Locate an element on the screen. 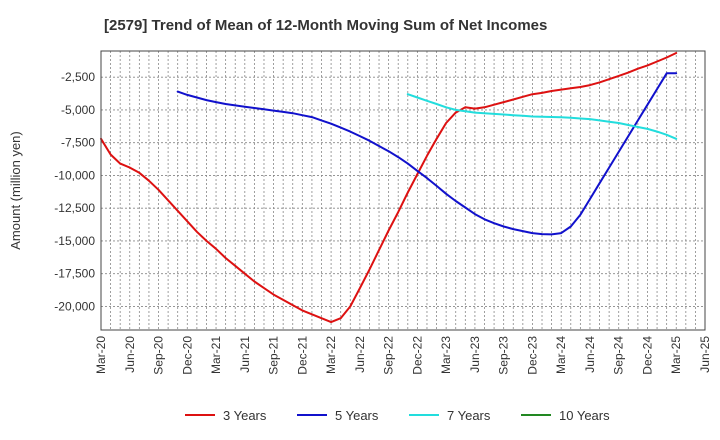 The width and height of the screenshot is (720, 440). y-tick-label: -20,000 is located at coordinates (74, 306).